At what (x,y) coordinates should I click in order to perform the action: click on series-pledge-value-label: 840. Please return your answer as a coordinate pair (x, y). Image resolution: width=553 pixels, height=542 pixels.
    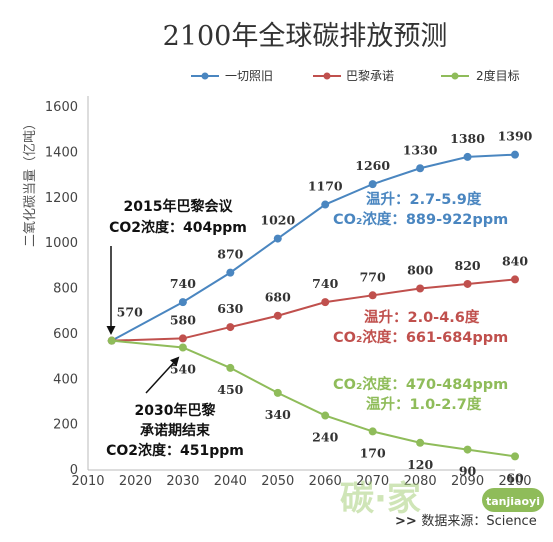
    Looking at the image, I should click on (515, 260).